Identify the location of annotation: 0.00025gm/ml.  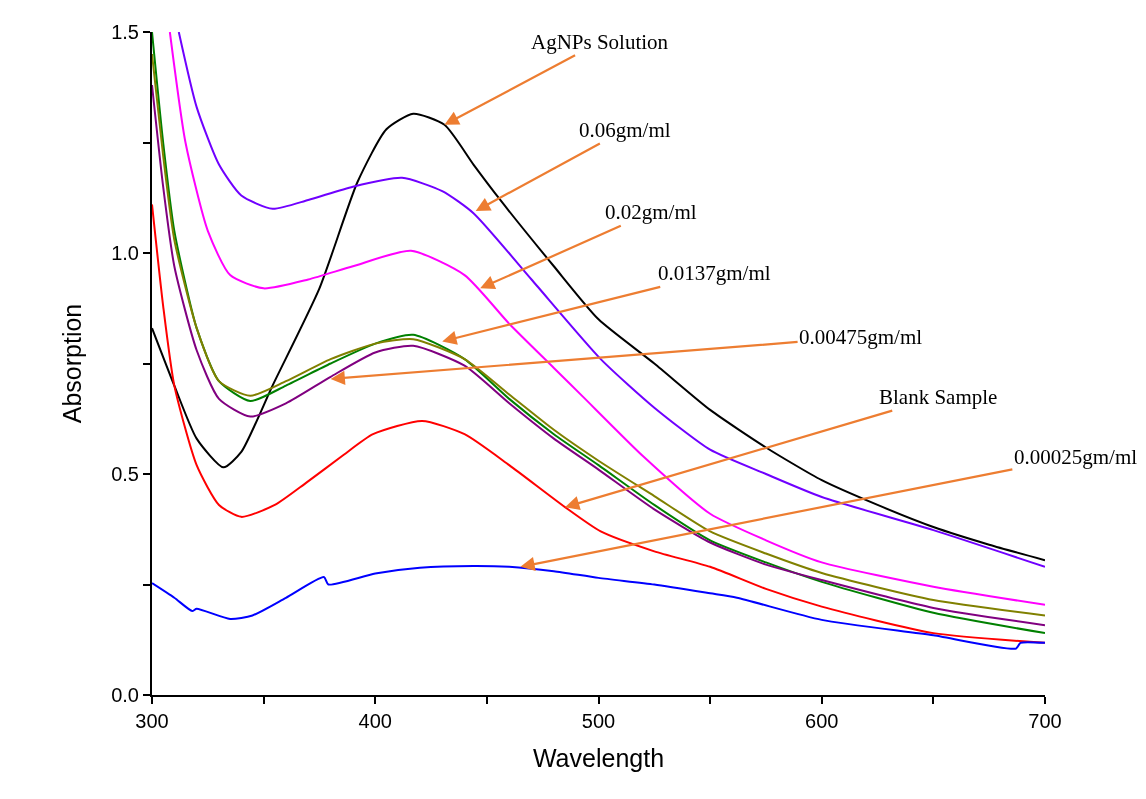
(1076, 457).